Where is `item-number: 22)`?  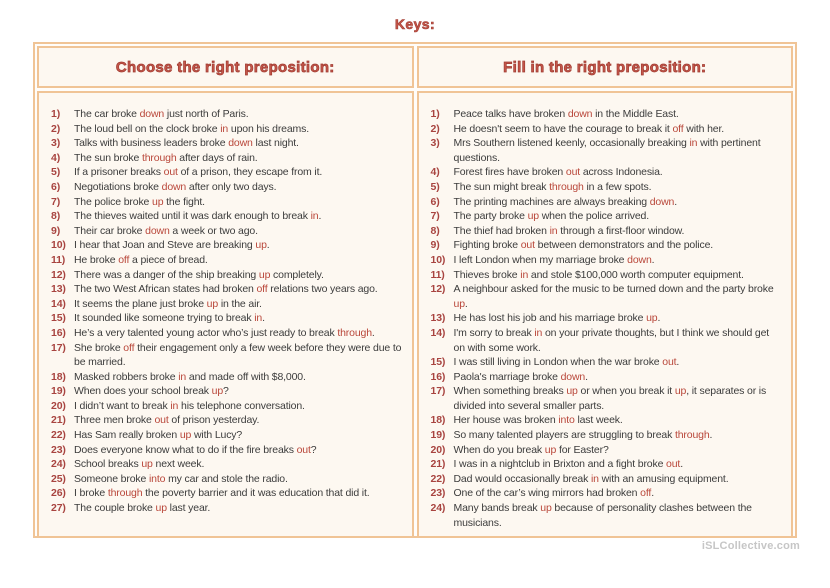
item-number: 22) is located at coordinates (438, 478).